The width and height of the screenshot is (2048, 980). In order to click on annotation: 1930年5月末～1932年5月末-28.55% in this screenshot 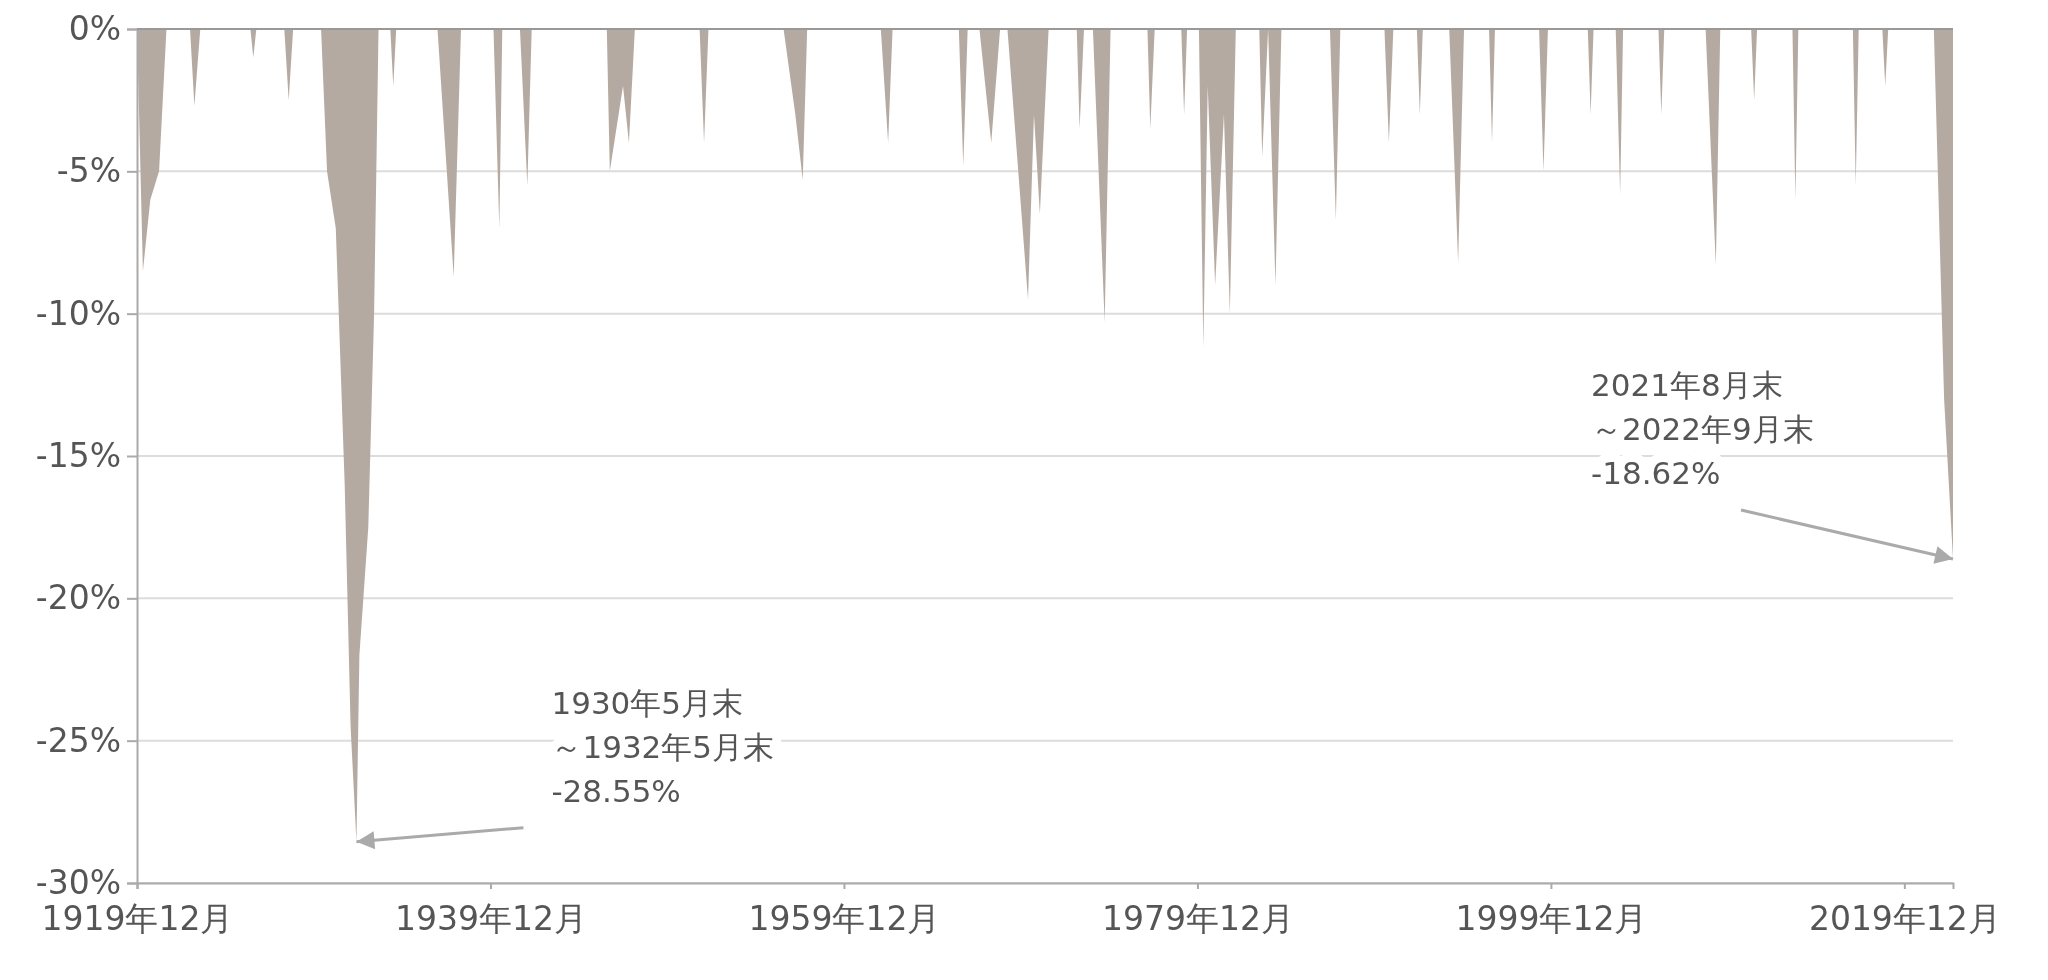, I will do `click(663, 746)`.